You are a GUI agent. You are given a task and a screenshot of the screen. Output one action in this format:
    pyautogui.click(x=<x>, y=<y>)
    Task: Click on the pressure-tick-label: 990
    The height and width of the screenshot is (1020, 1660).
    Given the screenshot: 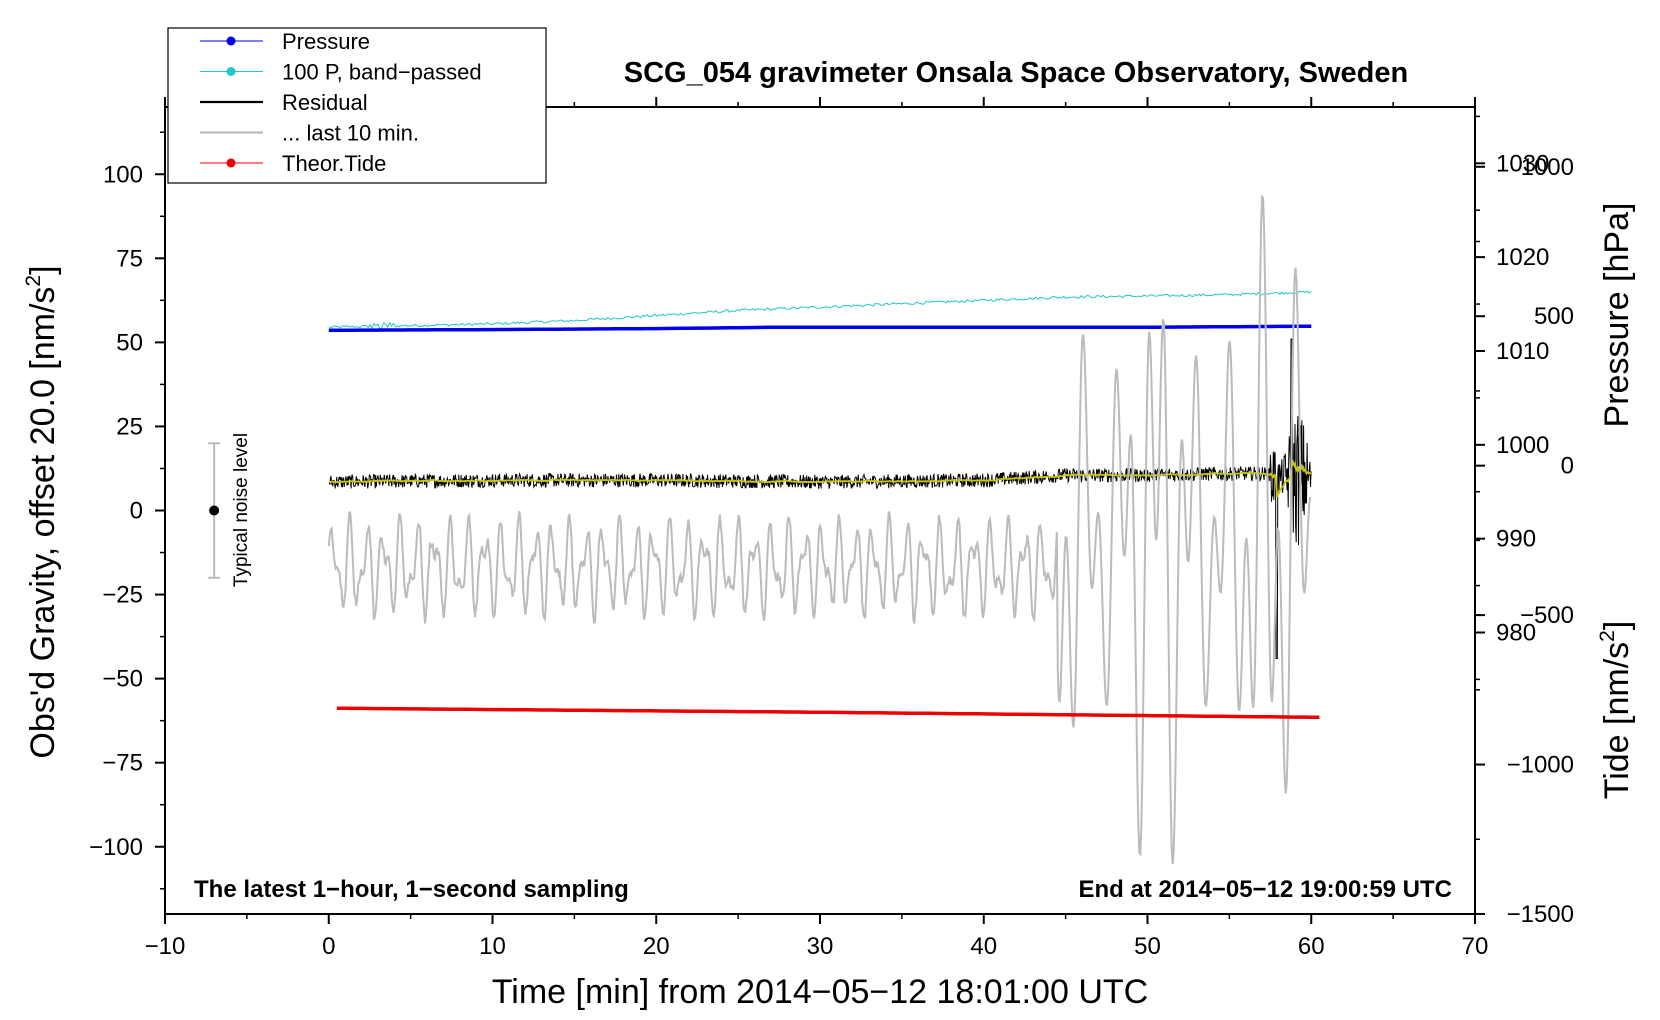 What is the action you would take?
    pyautogui.click(x=1516, y=539)
    